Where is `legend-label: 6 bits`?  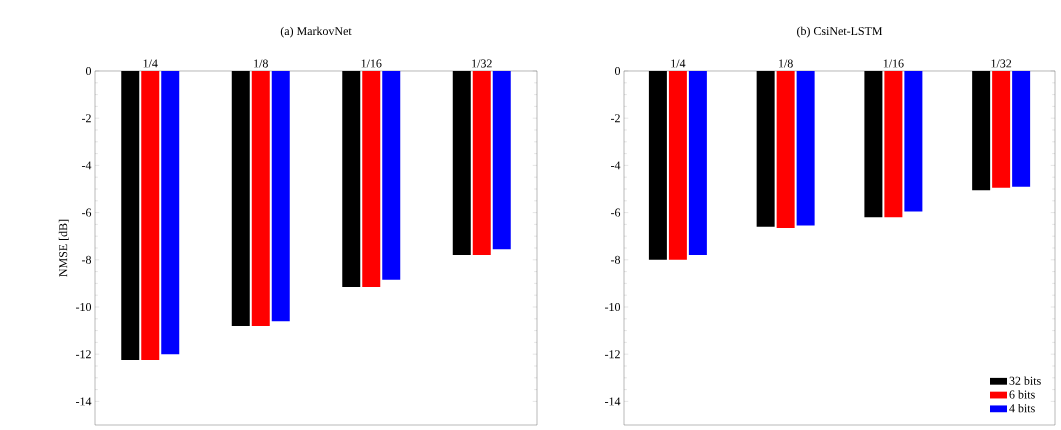
legend-label: 6 bits is located at coordinates (1022, 394).